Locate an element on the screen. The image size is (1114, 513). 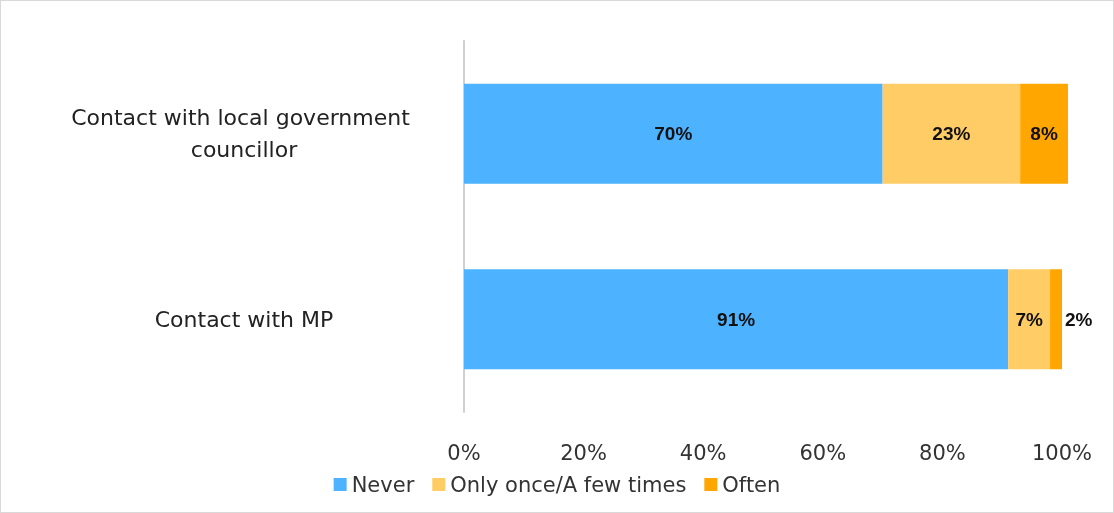
y-tick-label: Contact with MP is located at coordinates (244, 319).